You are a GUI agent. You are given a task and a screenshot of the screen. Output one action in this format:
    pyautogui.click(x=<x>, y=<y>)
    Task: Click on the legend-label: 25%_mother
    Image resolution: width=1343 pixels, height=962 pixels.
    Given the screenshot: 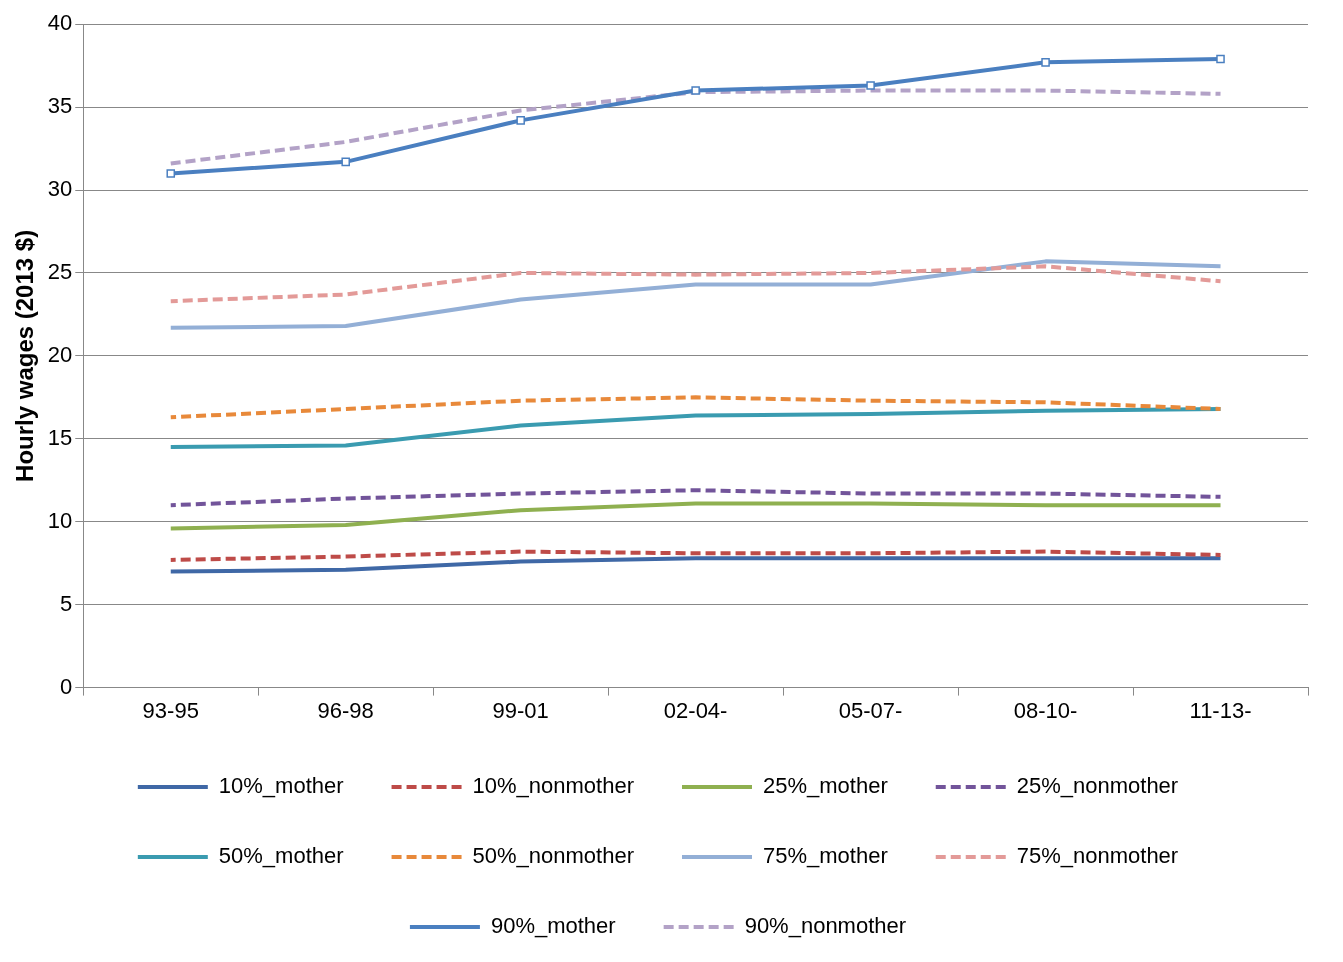 What is the action you would take?
    pyautogui.click(x=825, y=786)
    